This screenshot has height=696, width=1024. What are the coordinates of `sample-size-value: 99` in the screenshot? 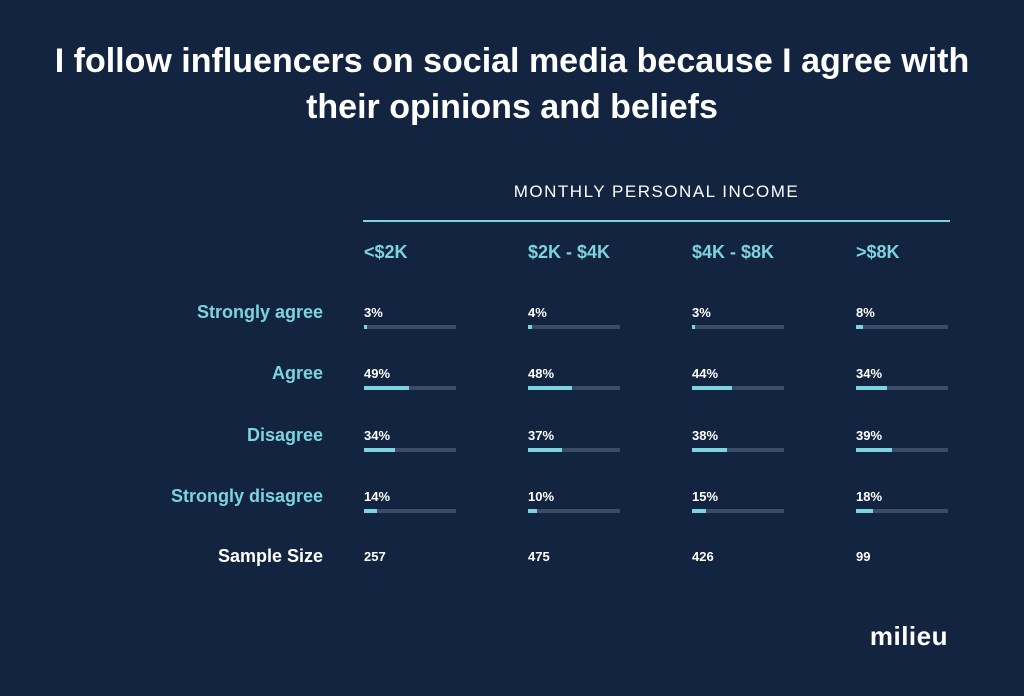 It's located at (863, 556).